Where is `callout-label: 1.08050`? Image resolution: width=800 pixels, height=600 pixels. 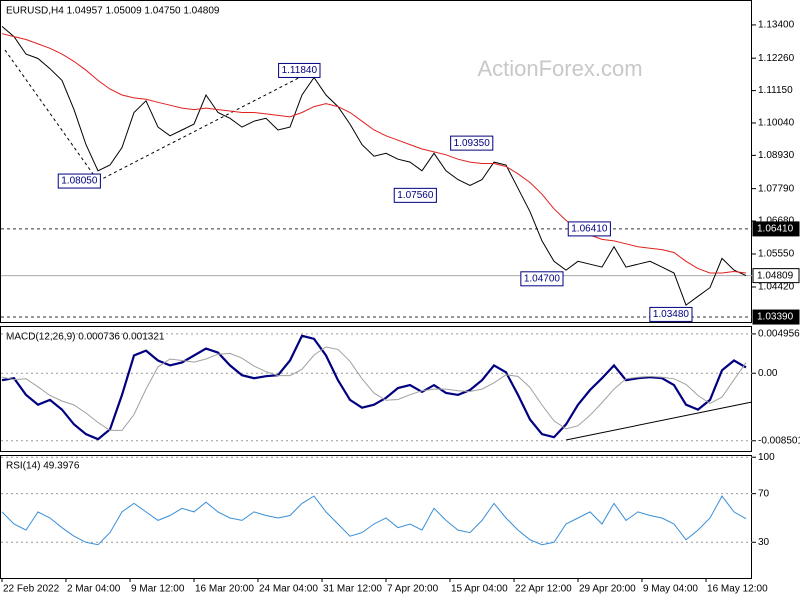 callout-label: 1.08050 is located at coordinates (79, 181).